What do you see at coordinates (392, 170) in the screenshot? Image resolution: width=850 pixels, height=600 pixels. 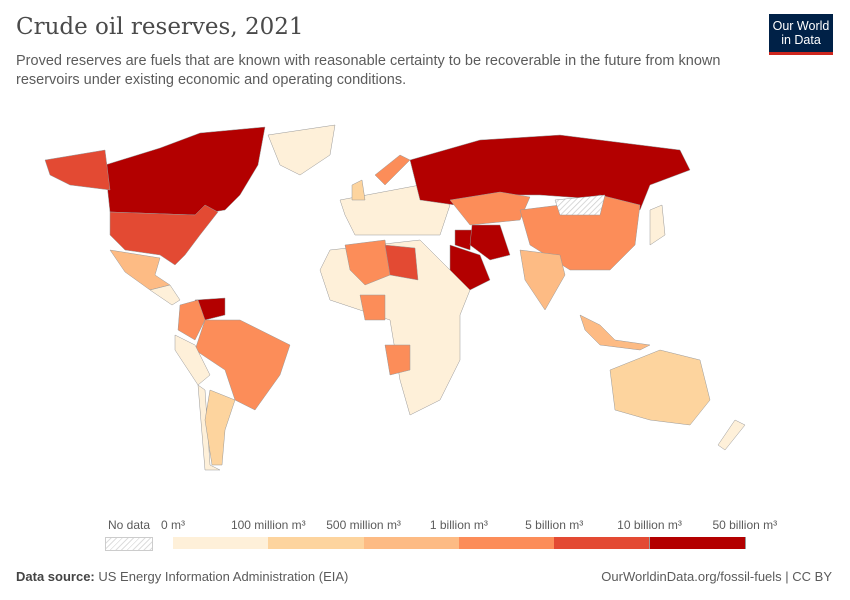 I see `country-norway` at bounding box center [392, 170].